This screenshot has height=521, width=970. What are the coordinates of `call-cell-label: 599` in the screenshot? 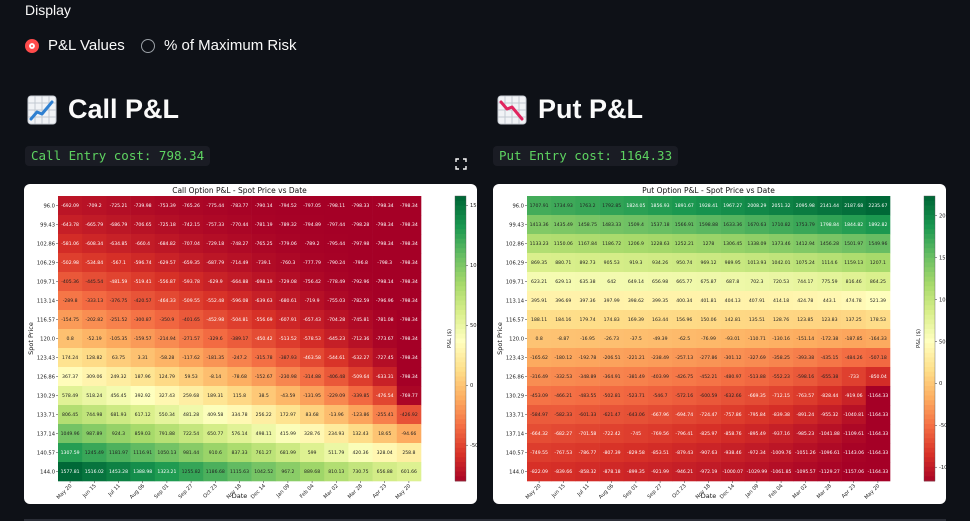 It's located at (312, 453).